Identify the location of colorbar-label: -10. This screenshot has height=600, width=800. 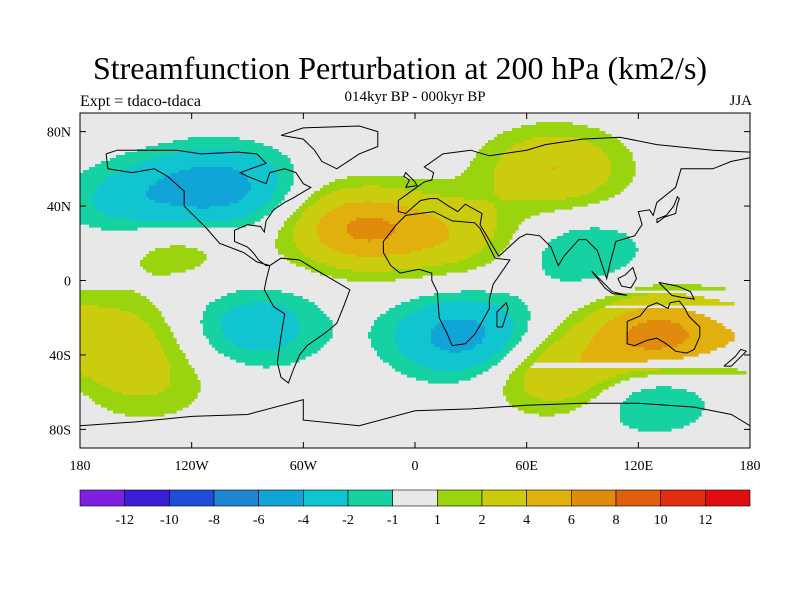
(169, 520).